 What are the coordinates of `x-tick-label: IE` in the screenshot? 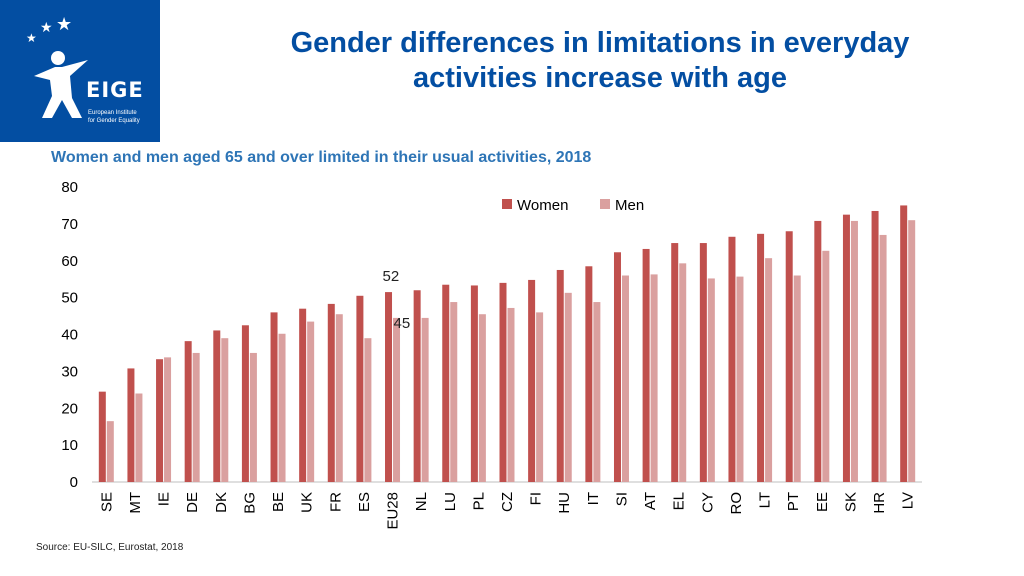 It's located at (164, 499).